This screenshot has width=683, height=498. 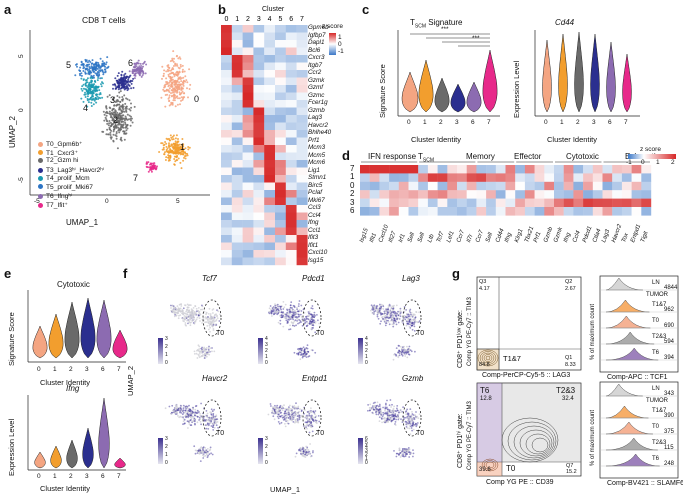 What do you see at coordinates (222, 9) in the screenshot?
I see `panel-label-b: b` at bounding box center [222, 9].